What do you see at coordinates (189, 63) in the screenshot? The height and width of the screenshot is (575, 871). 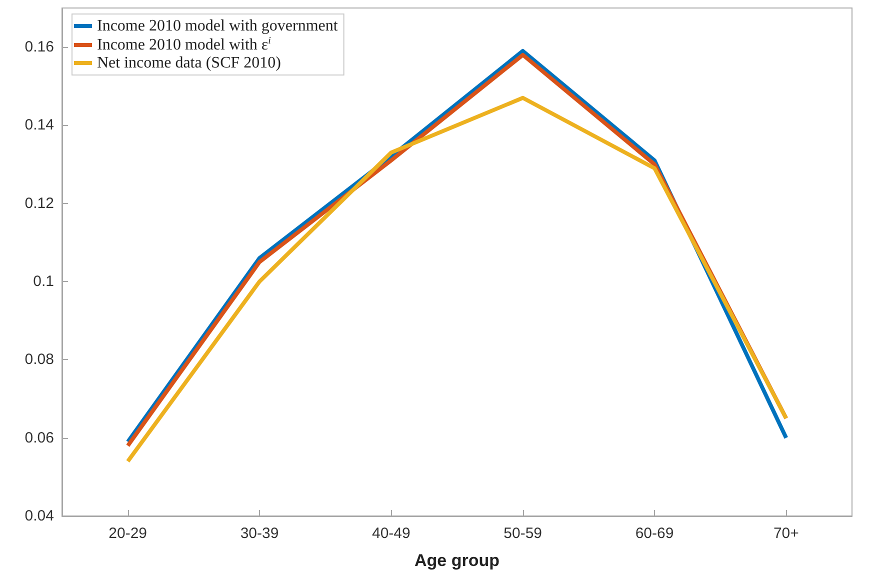 I see `legend-label: Net income data (SCF 2010)` at bounding box center [189, 63].